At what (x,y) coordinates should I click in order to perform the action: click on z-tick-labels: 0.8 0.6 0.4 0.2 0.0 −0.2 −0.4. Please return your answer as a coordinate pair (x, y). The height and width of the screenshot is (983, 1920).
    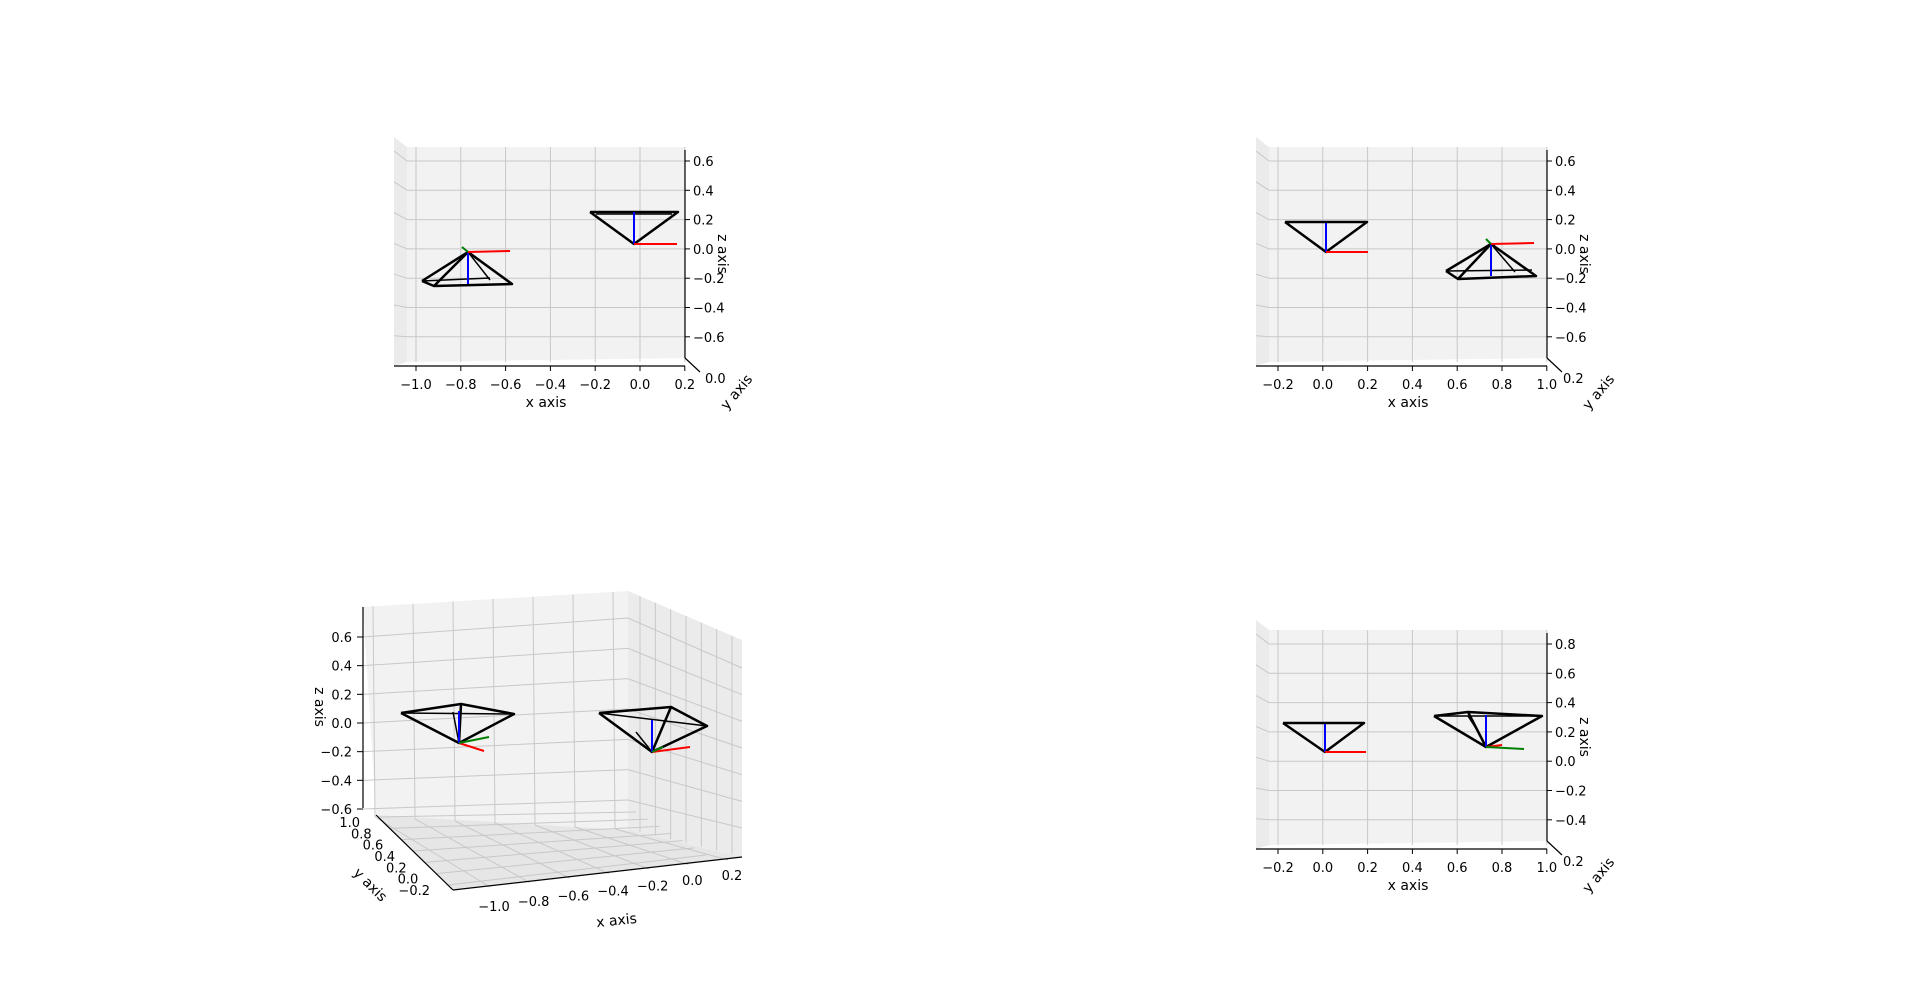
    Looking at the image, I should click on (1571, 733).